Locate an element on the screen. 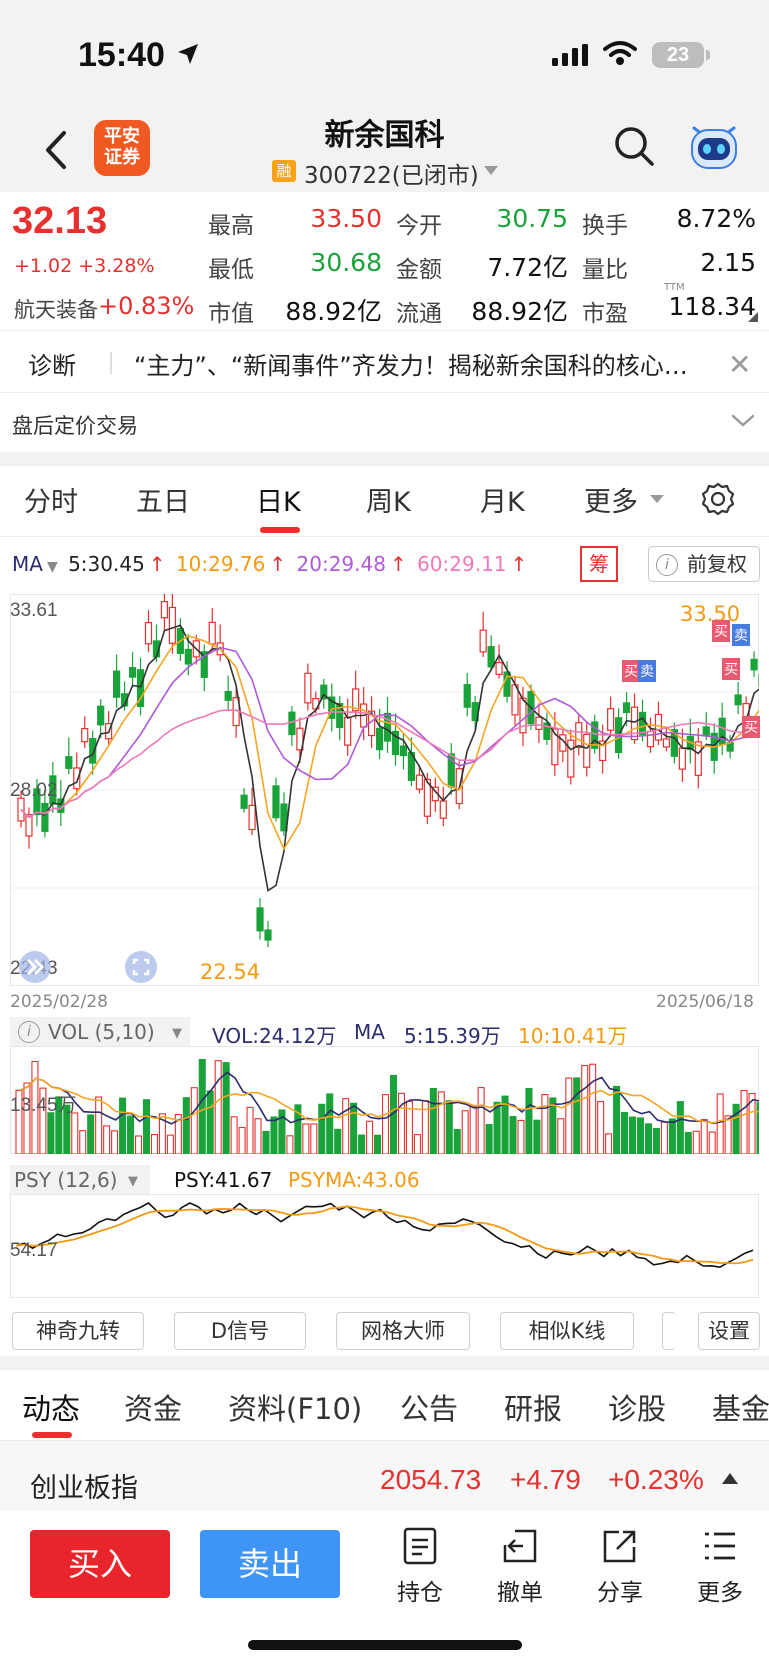  cancel-order-button: 撤单 is located at coordinates (520, 1567).